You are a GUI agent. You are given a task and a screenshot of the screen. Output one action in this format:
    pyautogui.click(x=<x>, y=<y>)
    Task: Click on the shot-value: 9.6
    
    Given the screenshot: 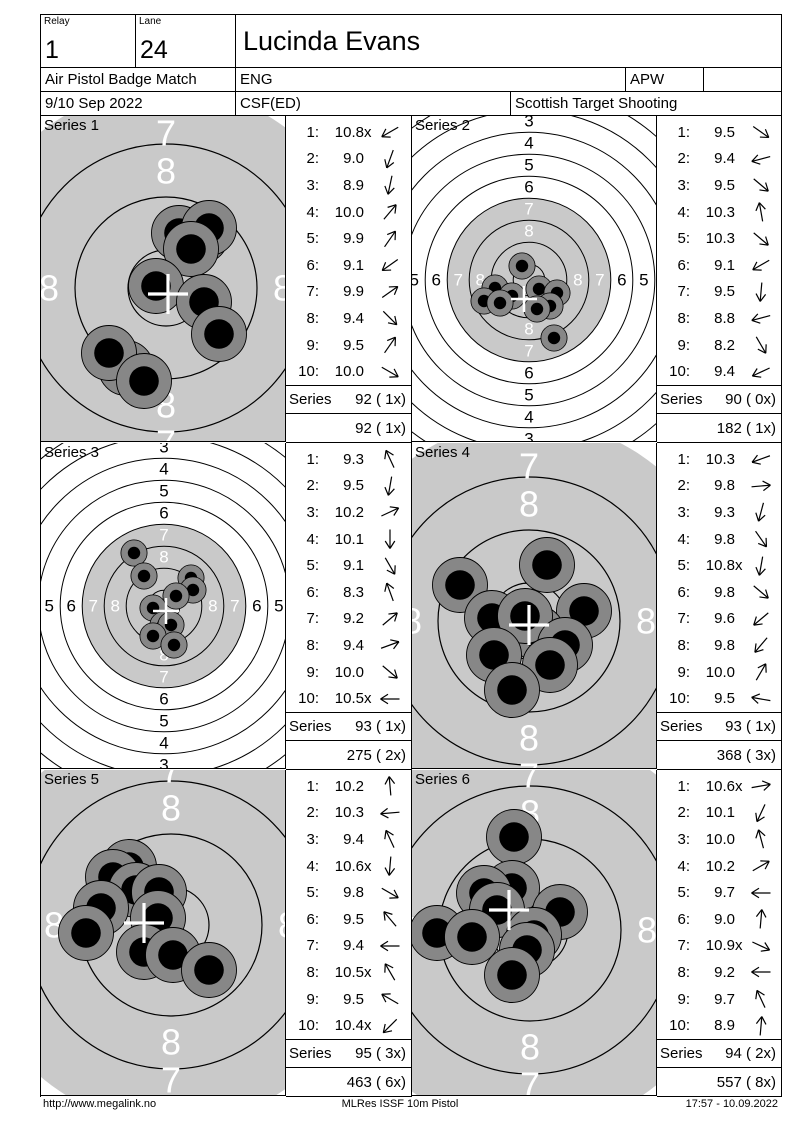 What is the action you would take?
    pyautogui.click(x=724, y=619)
    